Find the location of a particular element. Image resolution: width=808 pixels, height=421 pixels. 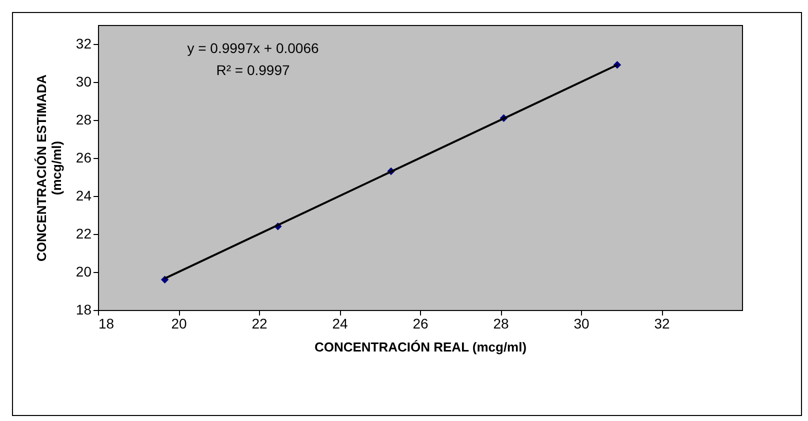

y-tick-label: 28 is located at coordinates (84, 120).